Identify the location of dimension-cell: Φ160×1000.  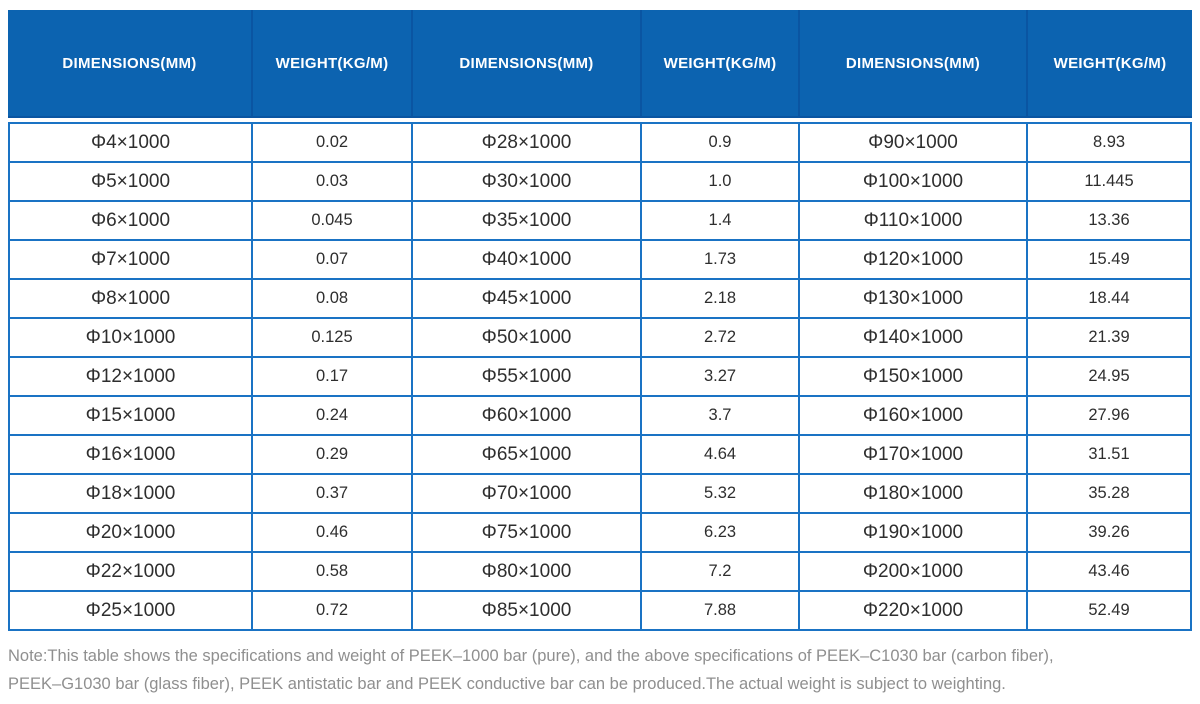
(912, 414).